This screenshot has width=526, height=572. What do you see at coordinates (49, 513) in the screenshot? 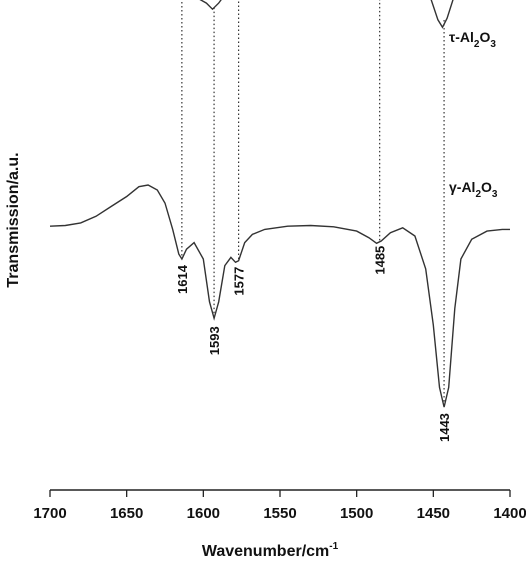
I see `x-tick-label: 1700` at bounding box center [49, 513].